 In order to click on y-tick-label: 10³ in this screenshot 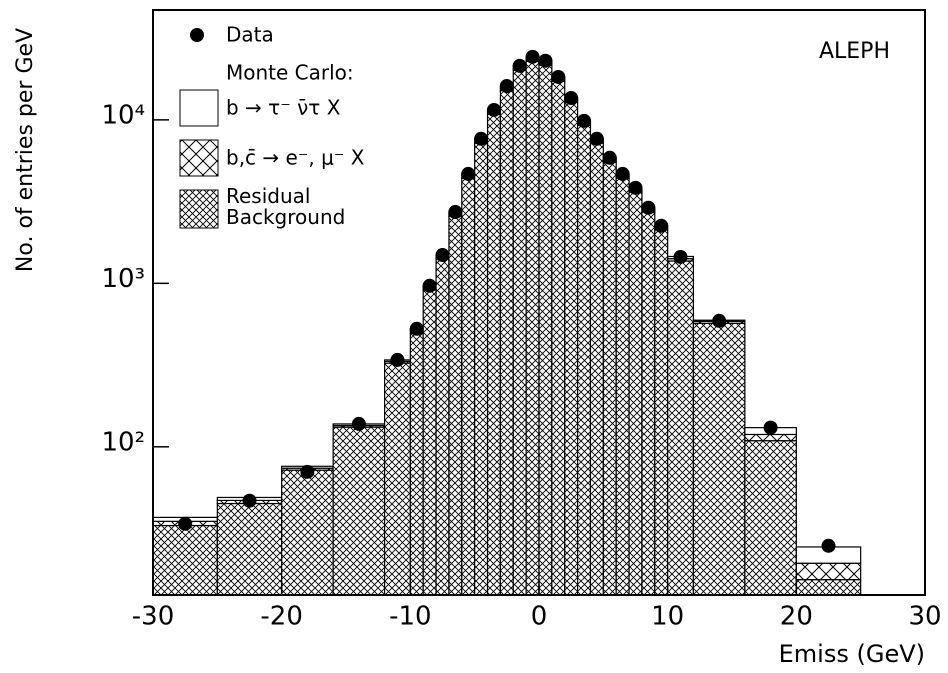, I will do `click(123, 279)`.